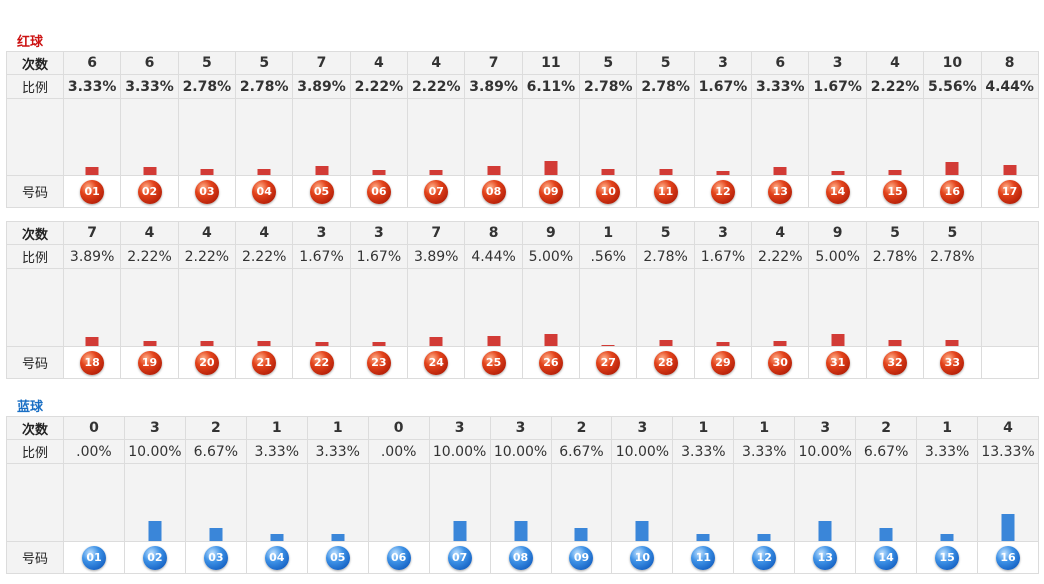 The width and height of the screenshot is (1044, 584). I want to click on ball-cell: 12, so click(723, 191).